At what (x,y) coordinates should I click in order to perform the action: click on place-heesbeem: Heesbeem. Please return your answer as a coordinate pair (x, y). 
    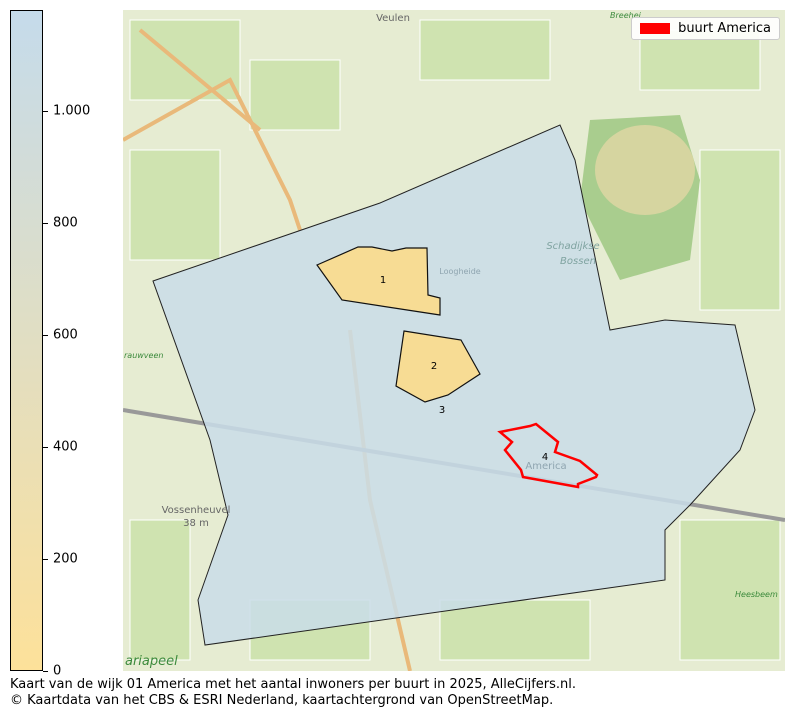
    Looking at the image, I should click on (756, 594).